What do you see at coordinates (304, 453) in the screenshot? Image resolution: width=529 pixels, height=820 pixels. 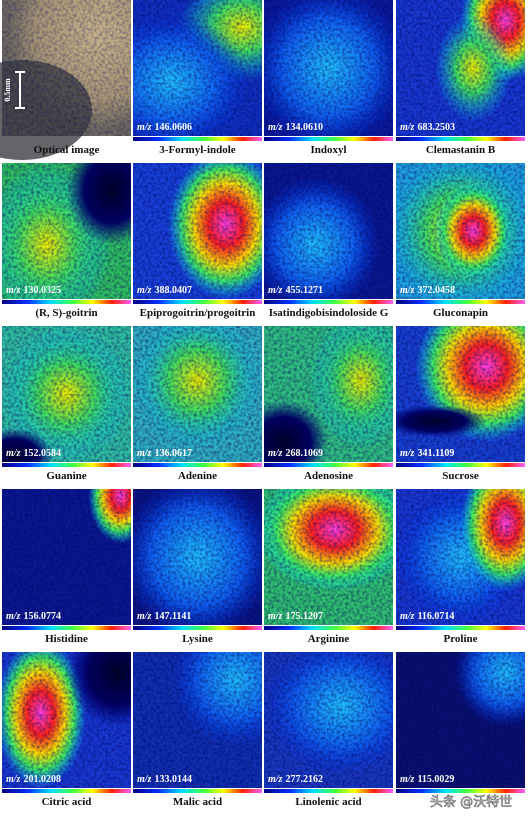 I see `mz-value: 268.1069` at bounding box center [304, 453].